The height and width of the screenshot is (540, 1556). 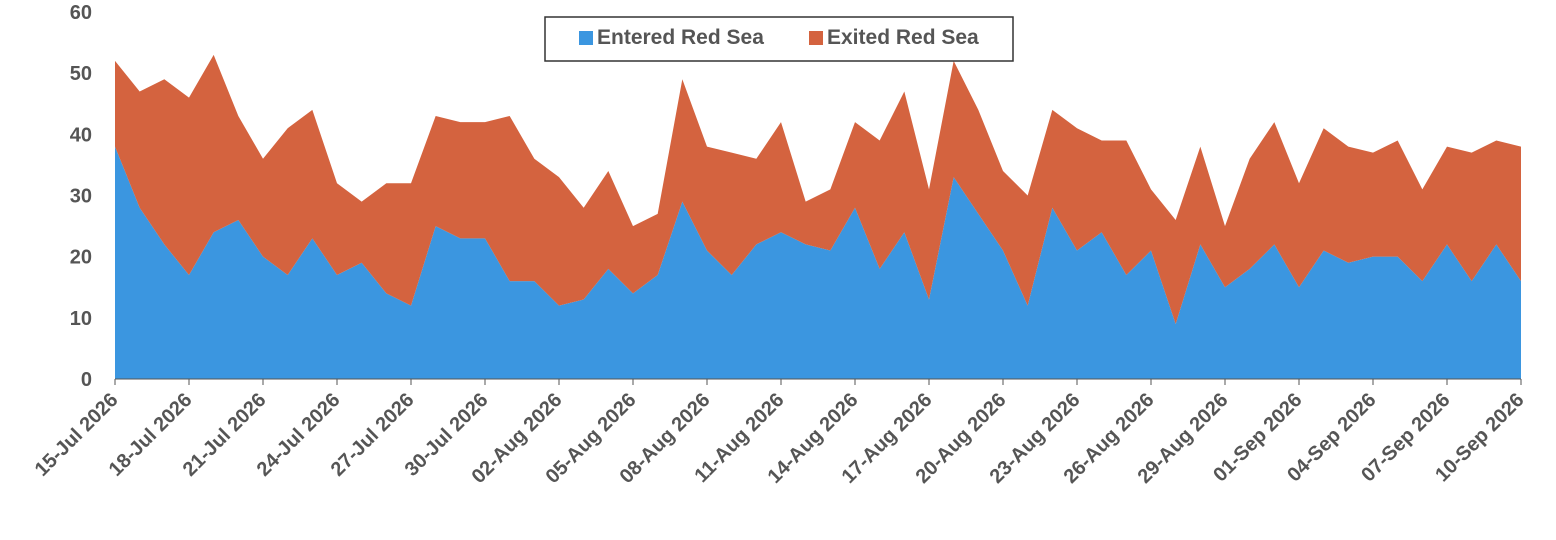 I want to click on chart-legend: Entered Red Sea Exited Red Sea, so click(x=779, y=39).